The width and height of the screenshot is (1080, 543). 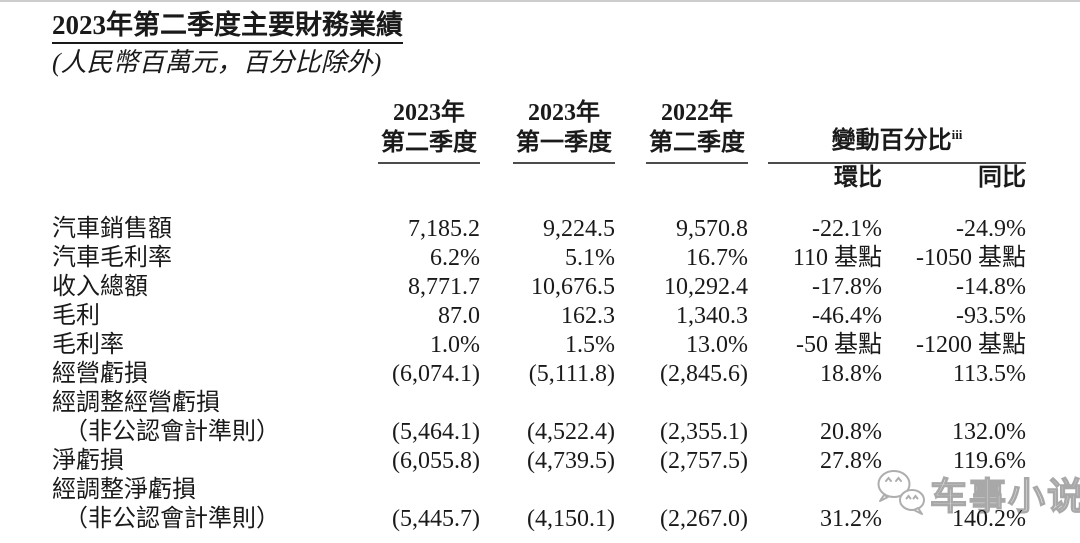 What do you see at coordinates (991, 229) in the screenshot?
I see `cell-value: -24.9%` at bounding box center [991, 229].